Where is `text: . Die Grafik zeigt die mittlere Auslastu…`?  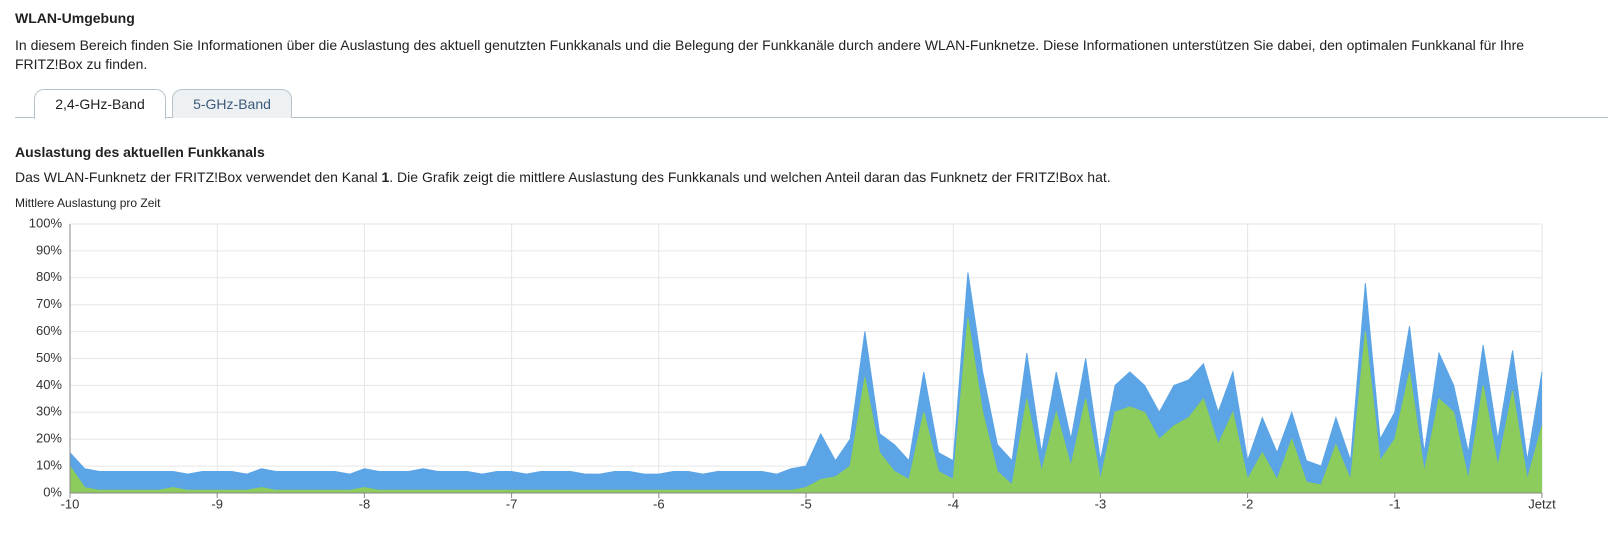 text: . Die Grafik zeigt die mittlere Auslastu… is located at coordinates (750, 177).